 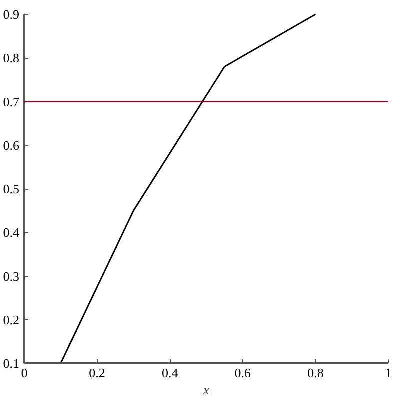 What do you see at coordinates (11, 14) in the screenshot?
I see `y-tick-label: 0.9` at bounding box center [11, 14].